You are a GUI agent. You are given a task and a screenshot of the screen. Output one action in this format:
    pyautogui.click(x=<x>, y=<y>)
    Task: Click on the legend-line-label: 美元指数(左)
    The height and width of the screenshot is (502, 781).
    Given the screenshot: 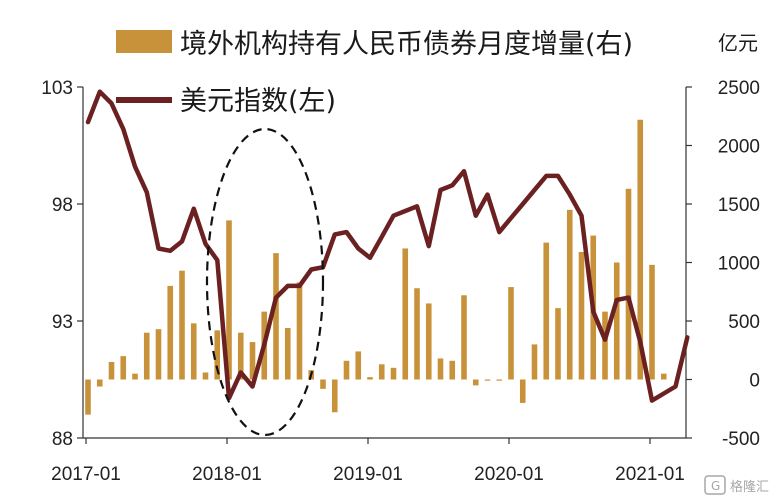 What is the action you would take?
    pyautogui.click(x=258, y=101)
    